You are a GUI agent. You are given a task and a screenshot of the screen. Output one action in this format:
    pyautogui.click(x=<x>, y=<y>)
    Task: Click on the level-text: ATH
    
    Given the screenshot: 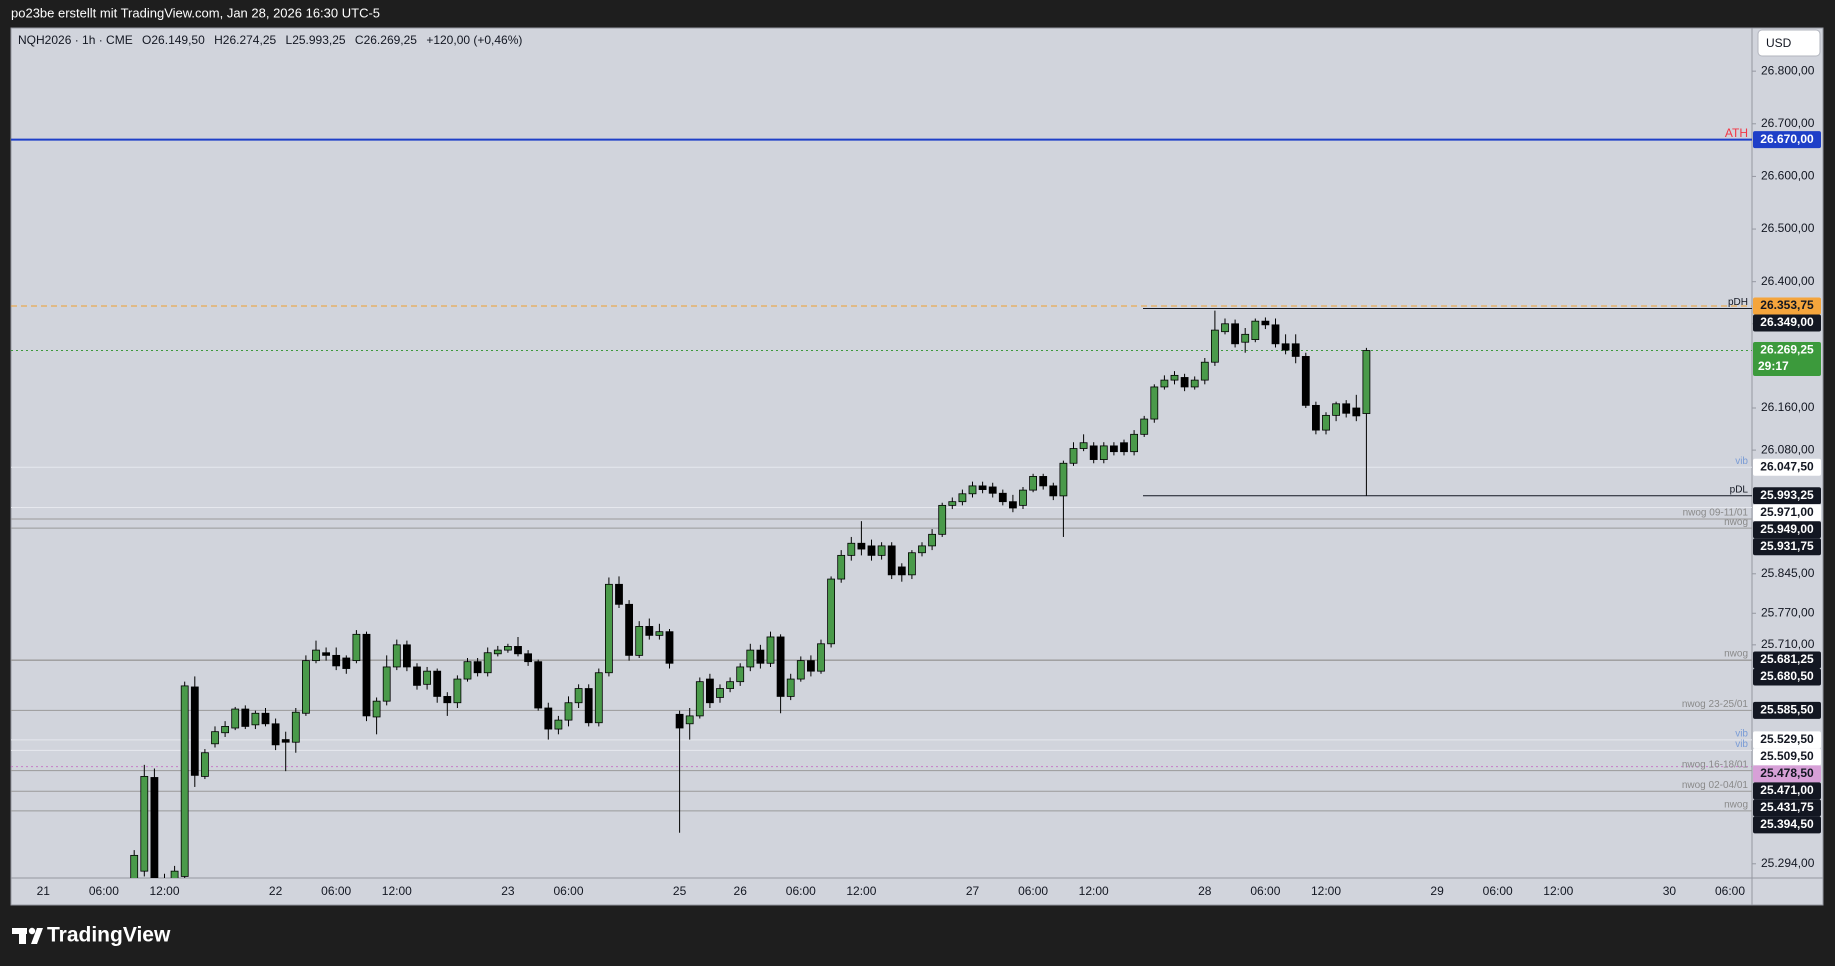 What is the action you would take?
    pyautogui.click(x=1736, y=133)
    